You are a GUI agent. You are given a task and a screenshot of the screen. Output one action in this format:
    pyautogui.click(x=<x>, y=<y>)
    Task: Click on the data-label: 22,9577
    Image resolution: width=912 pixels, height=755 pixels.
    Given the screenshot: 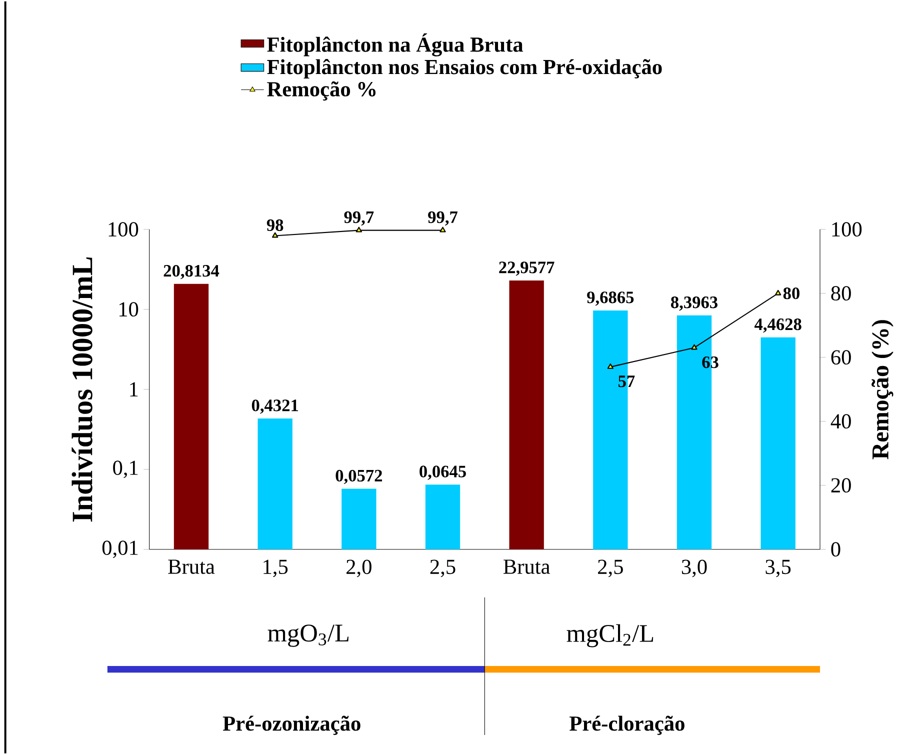 What is the action you would take?
    pyautogui.click(x=526, y=269)
    